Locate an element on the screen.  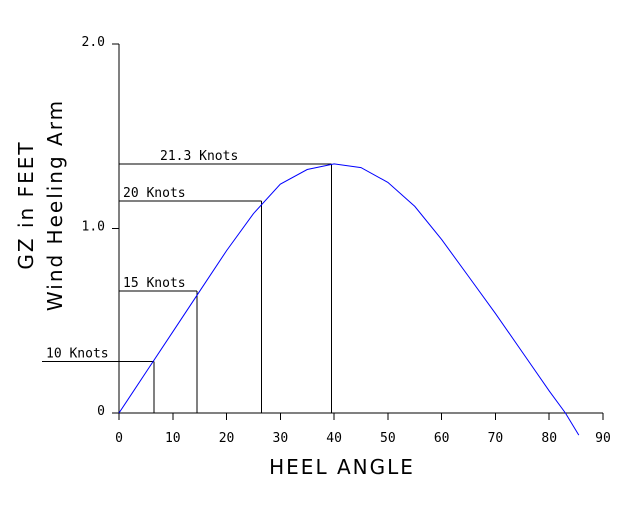
wind-speed-label: 21.3 Knots is located at coordinates (199, 156).